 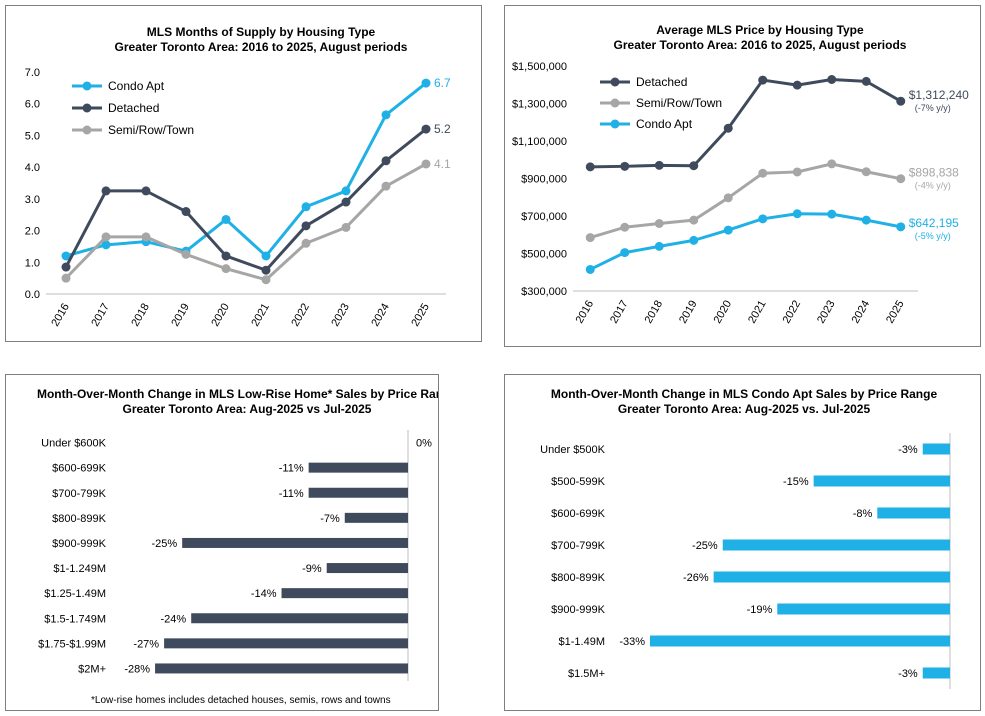 What do you see at coordinates (164, 544) in the screenshot?
I see `bar-value-label: -25%` at bounding box center [164, 544].